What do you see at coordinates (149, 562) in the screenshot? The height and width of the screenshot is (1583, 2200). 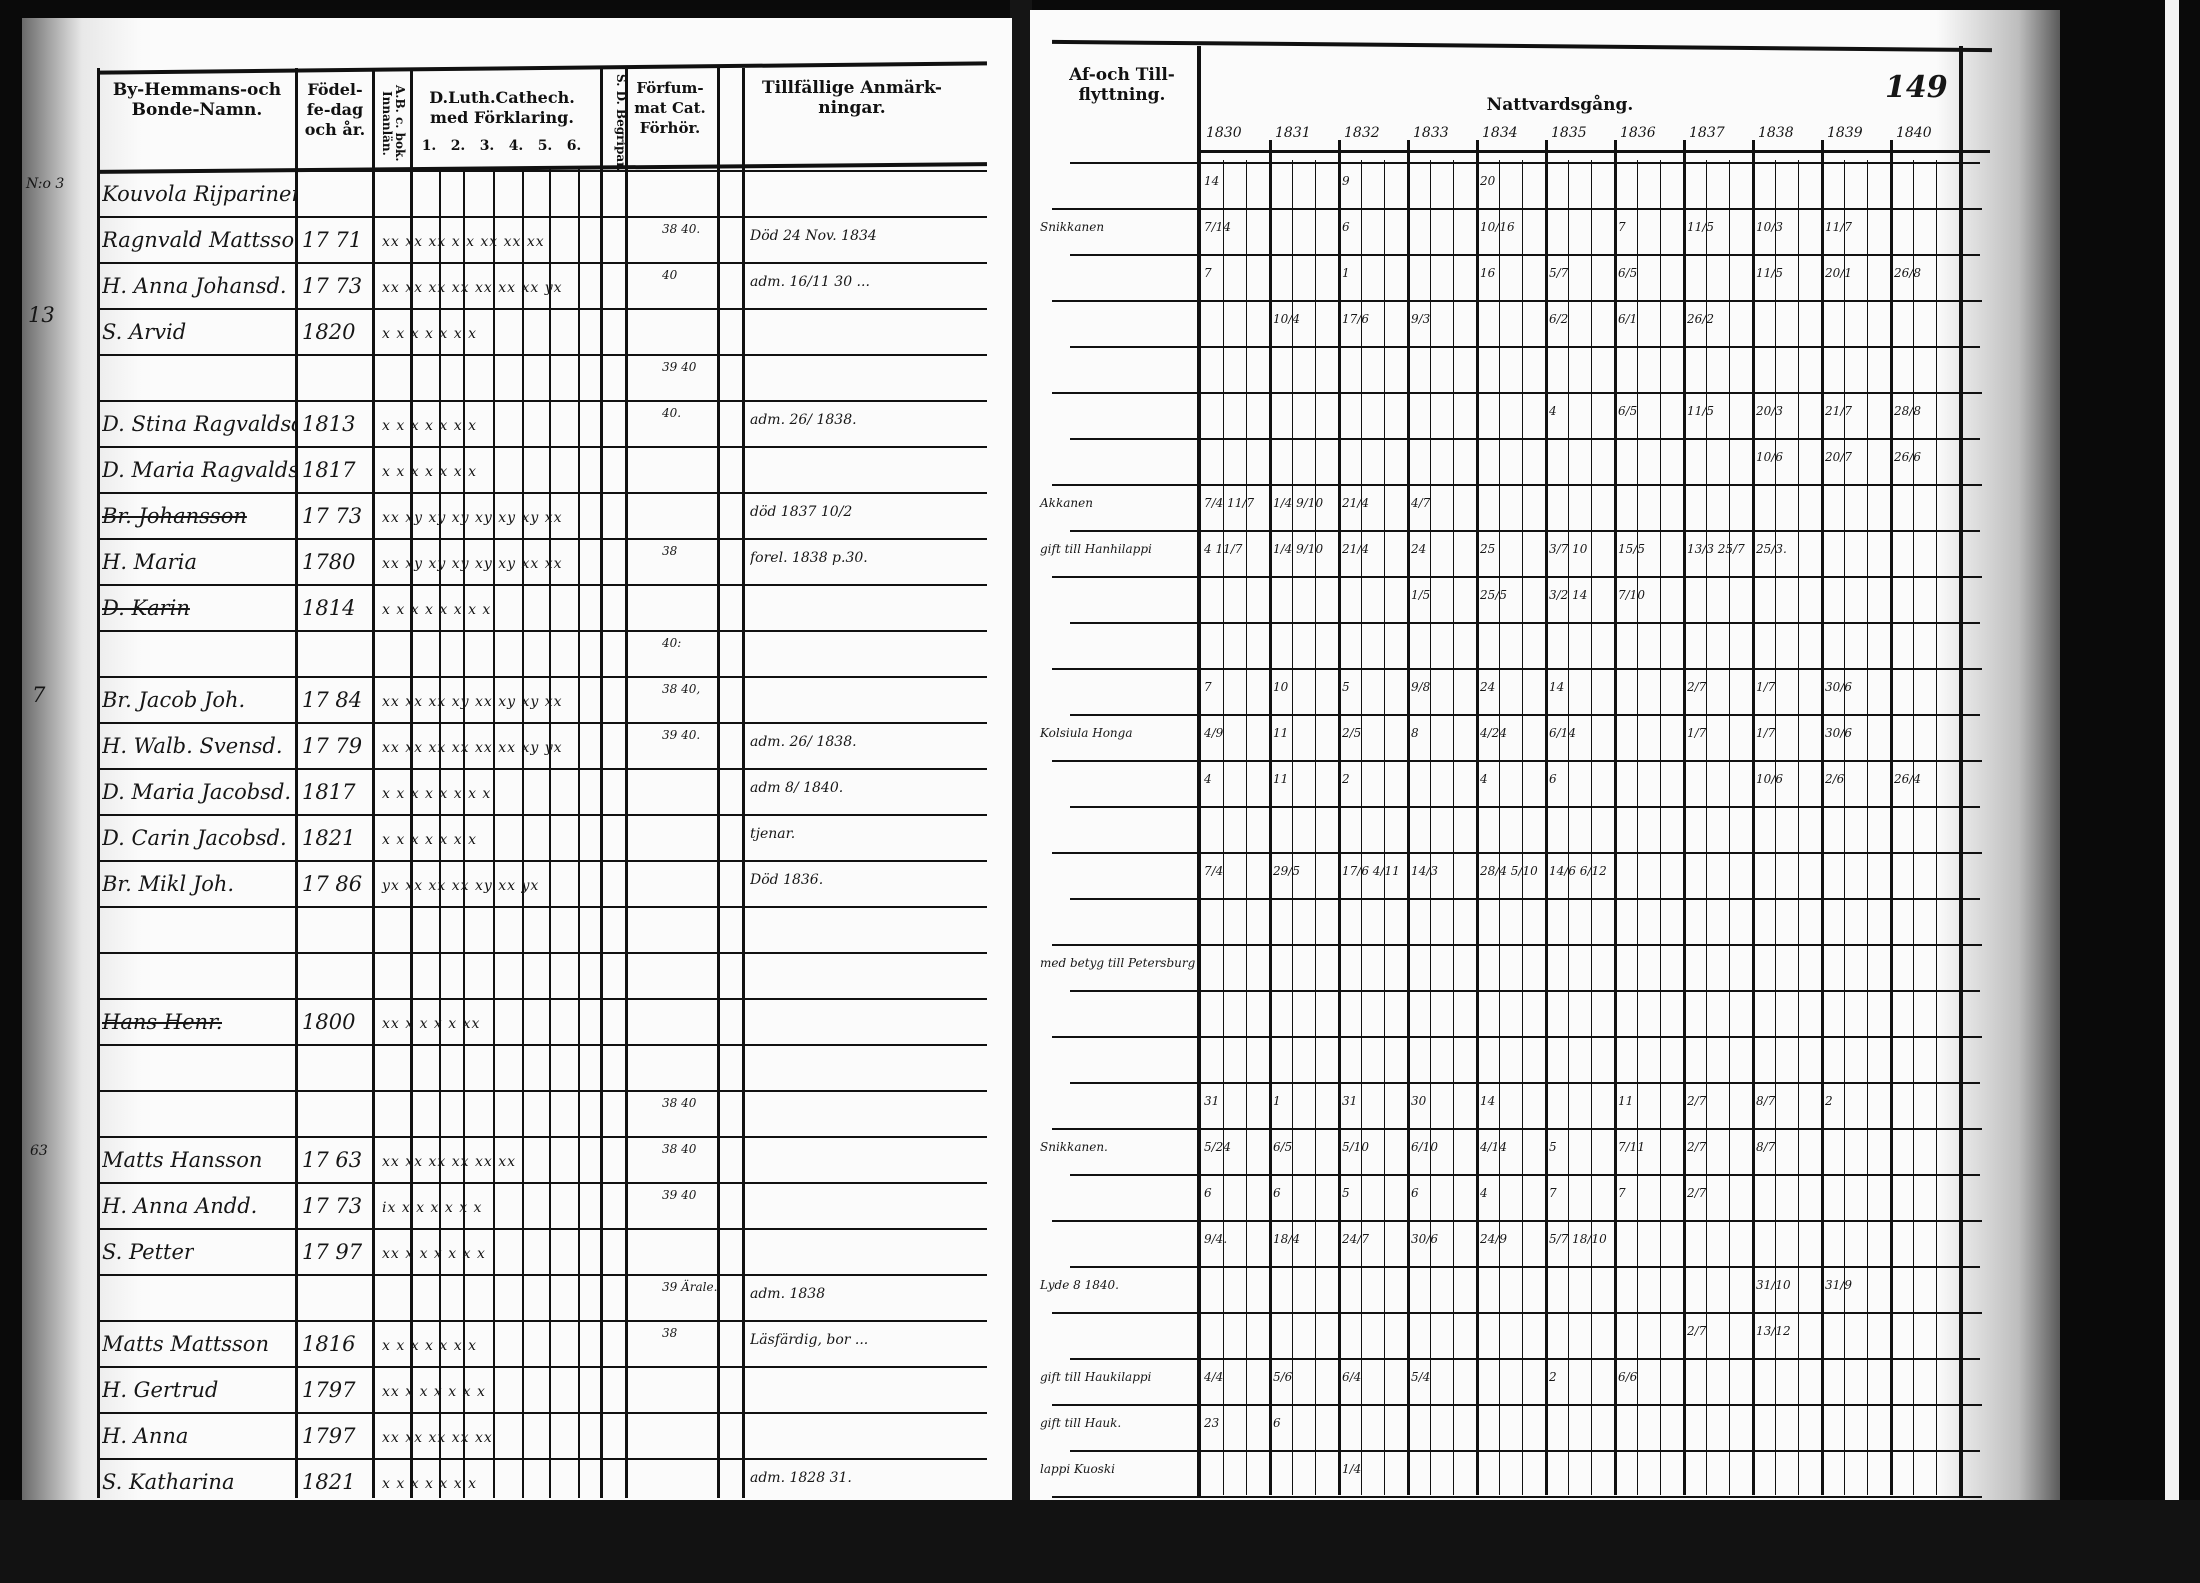 I see `person-name: H. Maria` at bounding box center [149, 562].